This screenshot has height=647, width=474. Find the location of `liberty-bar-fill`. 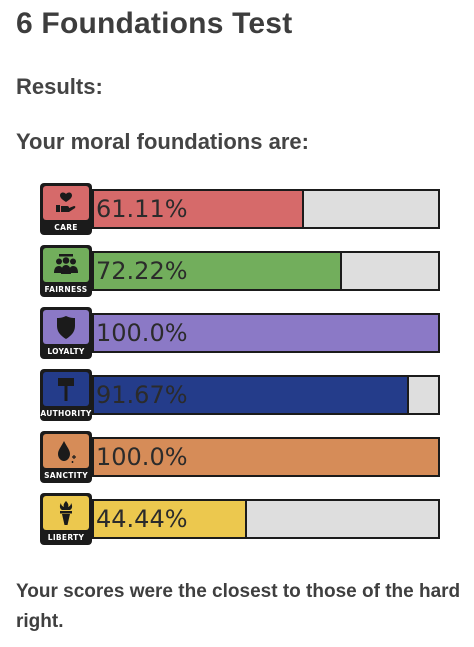

liberty-bar-fill is located at coordinates (170, 519).